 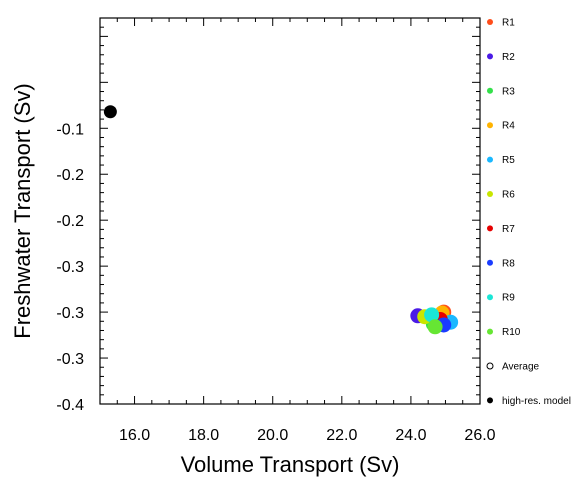 What do you see at coordinates (490, 331) in the screenshot?
I see `legend-marker-r10` at bounding box center [490, 331].